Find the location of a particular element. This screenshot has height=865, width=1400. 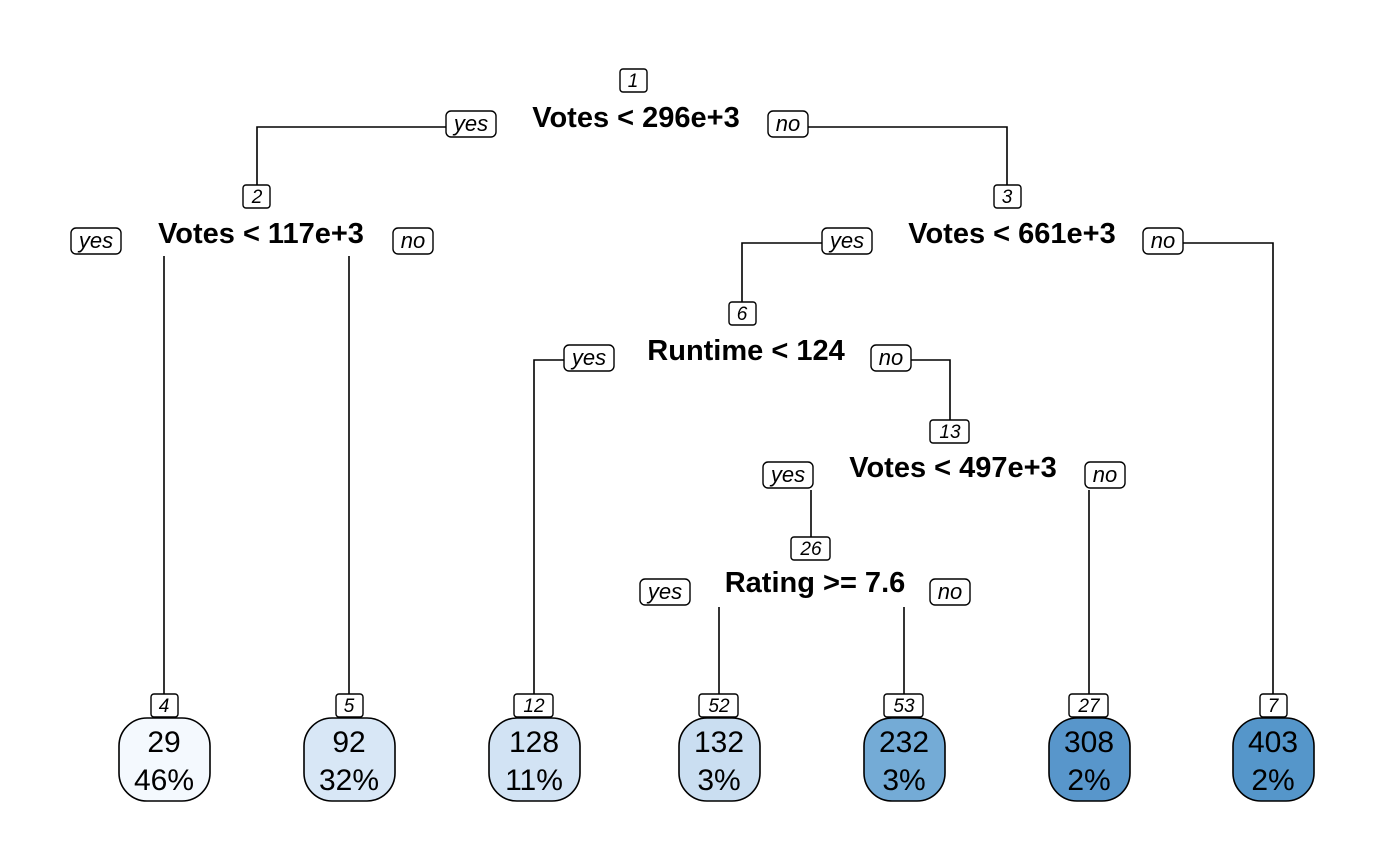

split-node-13: 13 Votes < 497e+3 yes no is located at coordinates (944, 454).